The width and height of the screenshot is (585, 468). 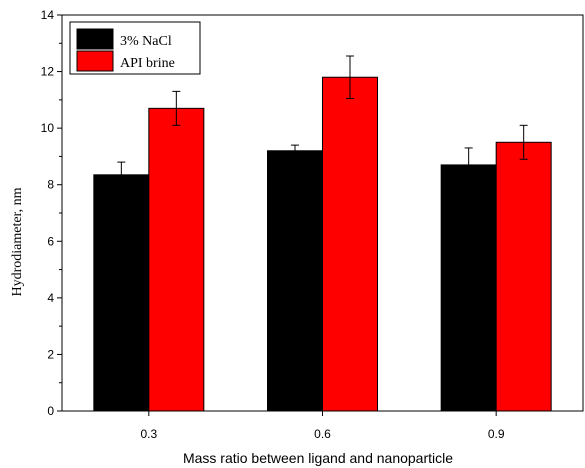 I want to click on y-tick-label: 10, so click(x=48, y=128).